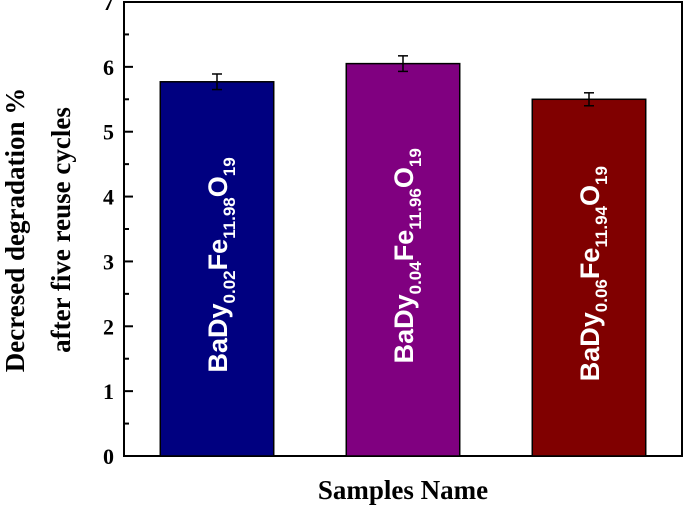 Image resolution: width=685 pixels, height=511 pixels. I want to click on bar-label-subscript: 0.02, so click(229, 286).